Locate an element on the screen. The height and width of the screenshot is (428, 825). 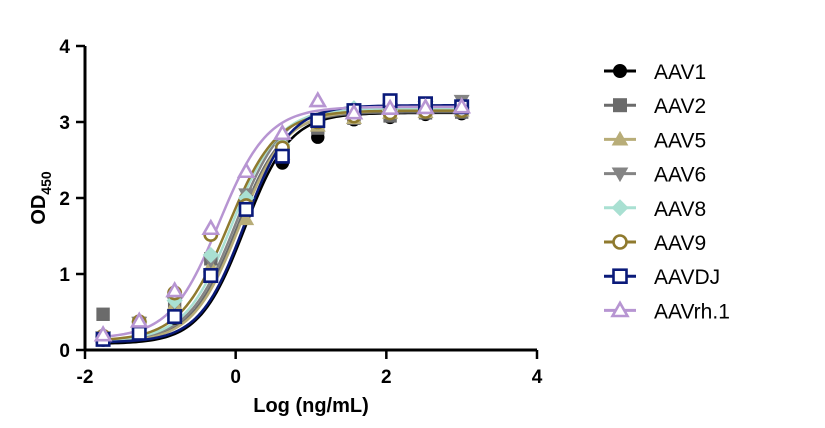
legend-item-aav9: AAV9 is located at coordinates (655, 243).